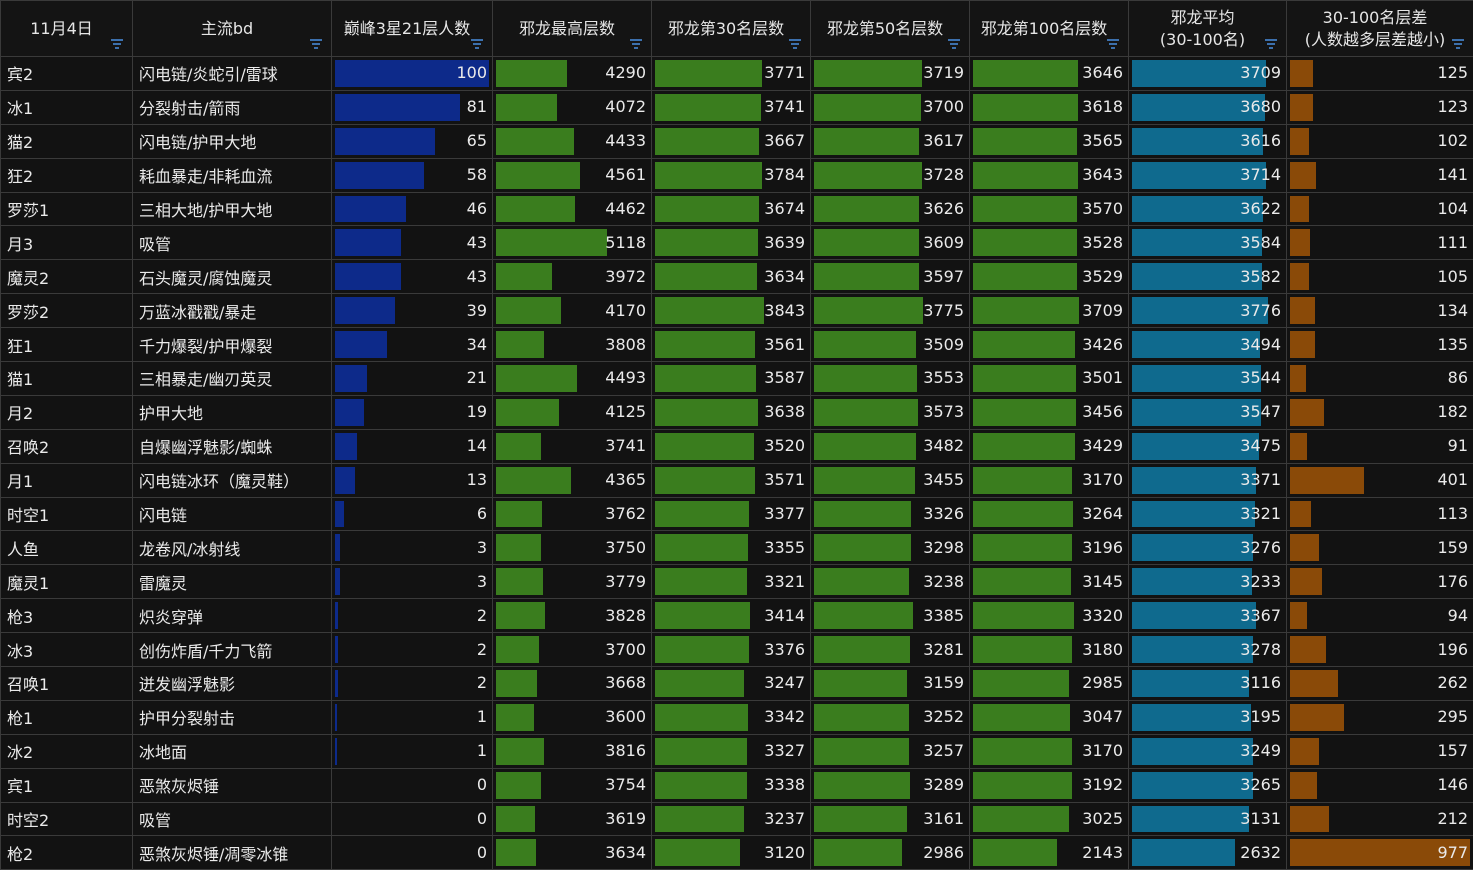  I want to click on cell-max: 4433, so click(572, 141).